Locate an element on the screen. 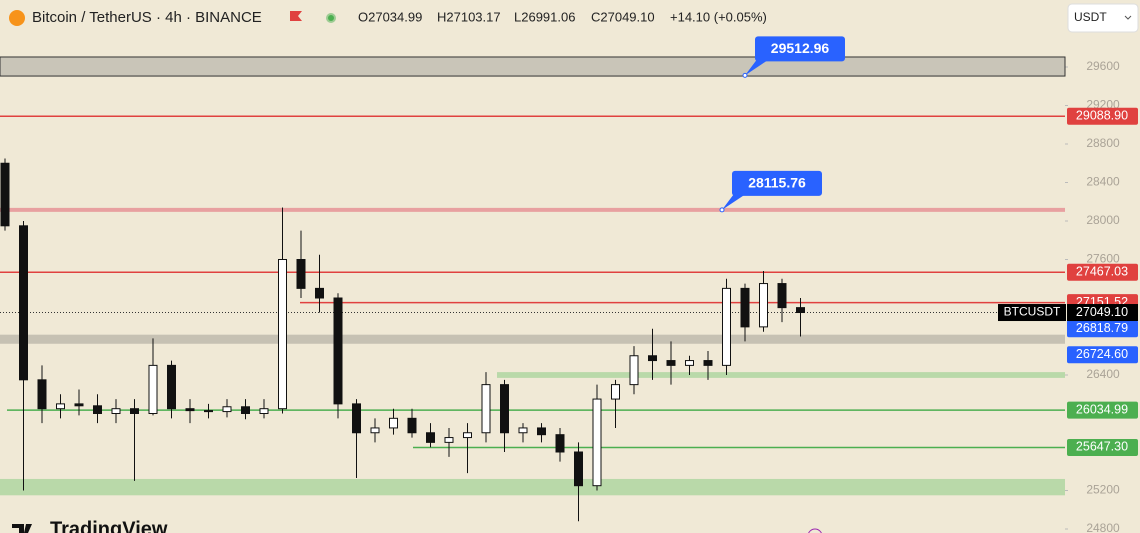 The height and width of the screenshot is (533, 1140). price-label: 27049.10 is located at coordinates (1102, 312).